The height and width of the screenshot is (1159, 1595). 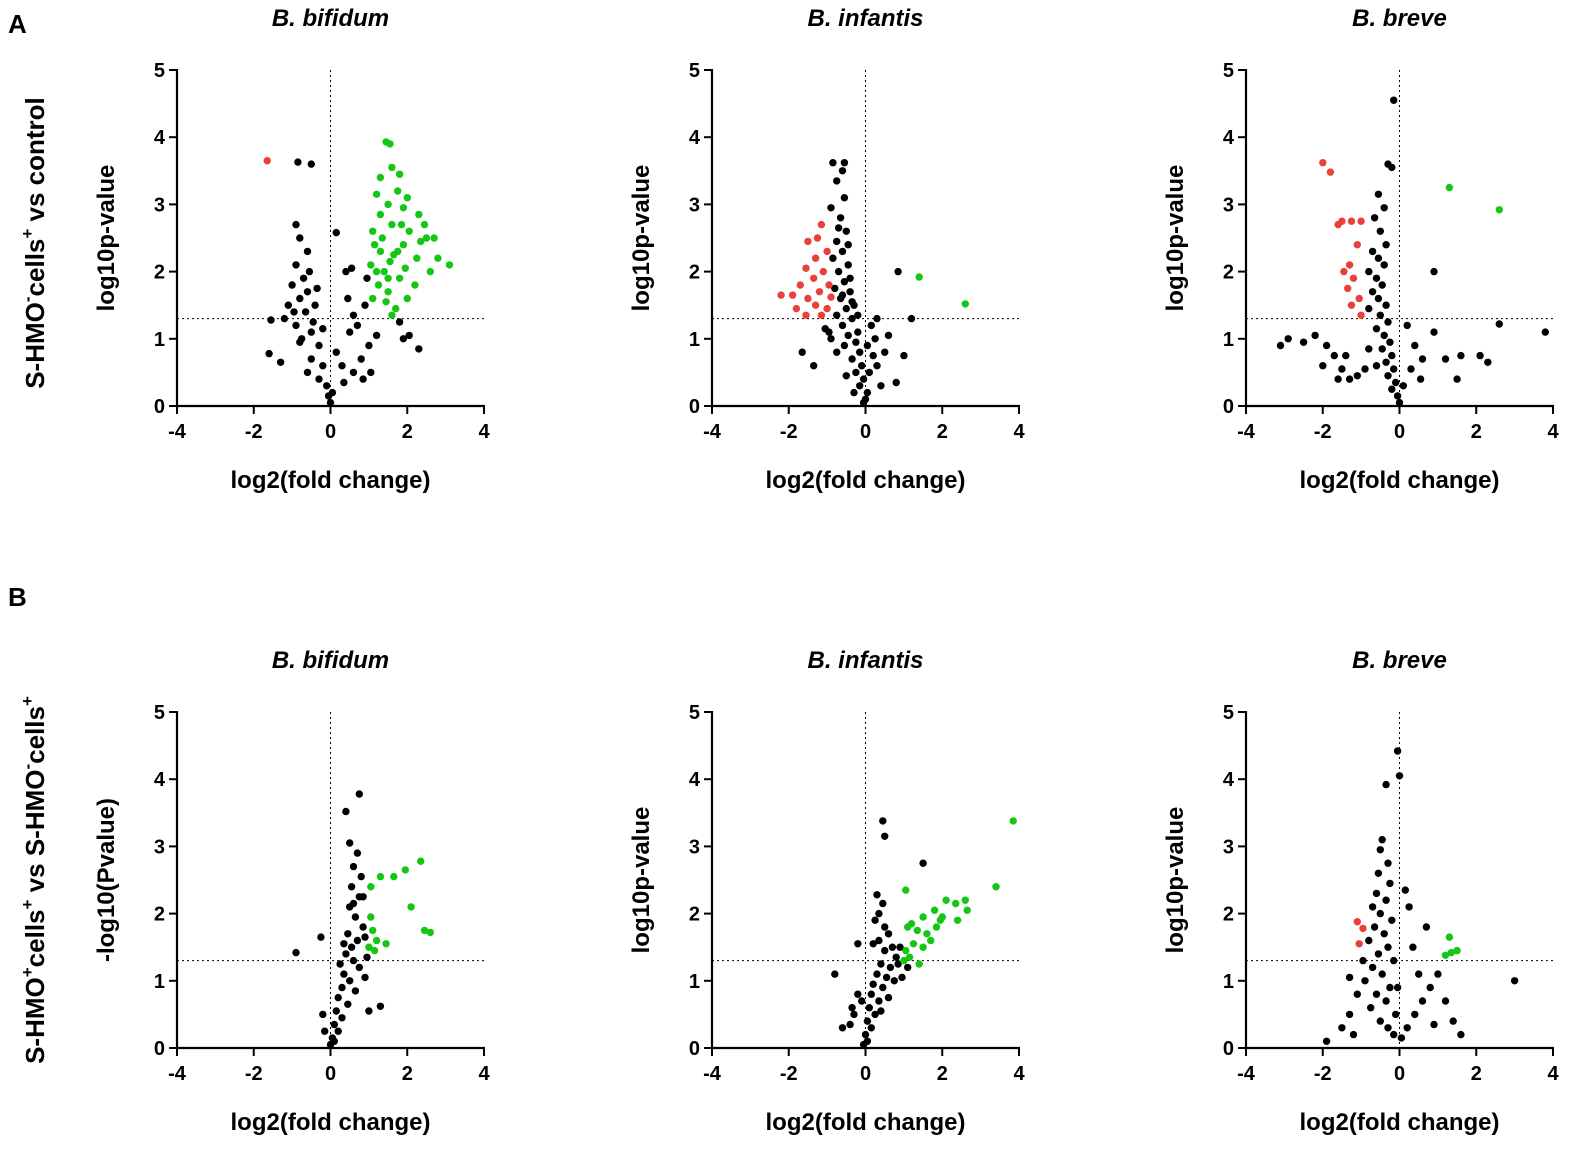 What do you see at coordinates (358, 272) in the screenshot?
I see `data-points-a1` at bounding box center [358, 272].